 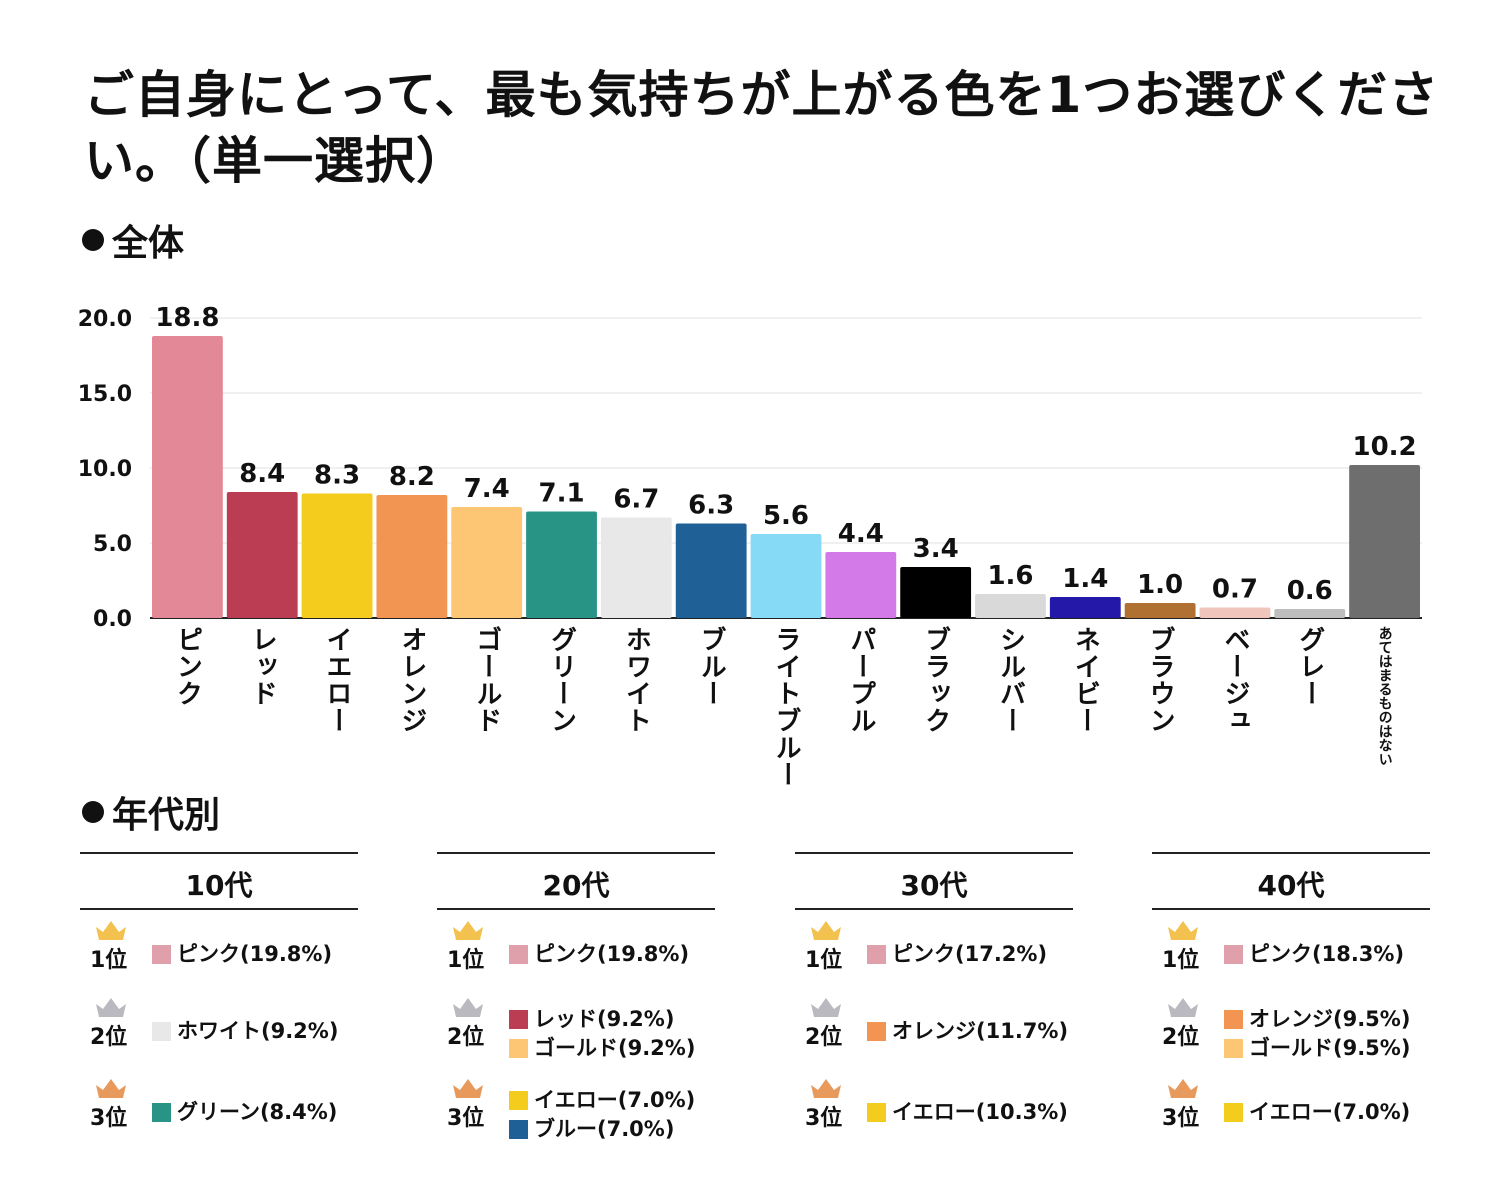 What do you see at coordinates (762, 128) in the screenshot?
I see `chart-title: ご自身にとって、最も気持ちが上がる色を1つお選びください。（単一選択）` at bounding box center [762, 128].